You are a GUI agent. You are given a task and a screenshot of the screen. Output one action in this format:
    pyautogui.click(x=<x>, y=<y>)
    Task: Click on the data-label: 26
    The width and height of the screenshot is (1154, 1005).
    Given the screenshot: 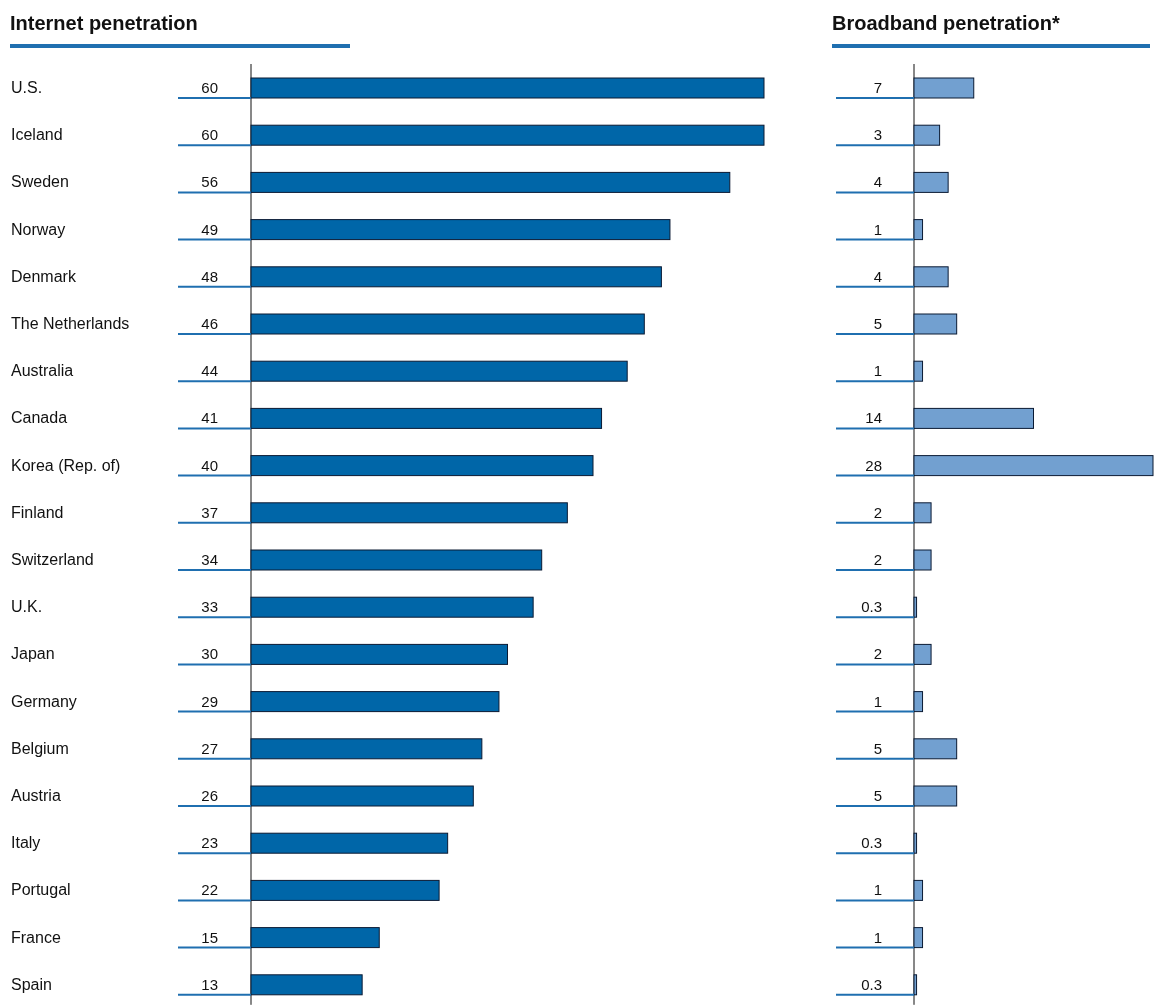 What is the action you would take?
    pyautogui.click(x=209, y=795)
    